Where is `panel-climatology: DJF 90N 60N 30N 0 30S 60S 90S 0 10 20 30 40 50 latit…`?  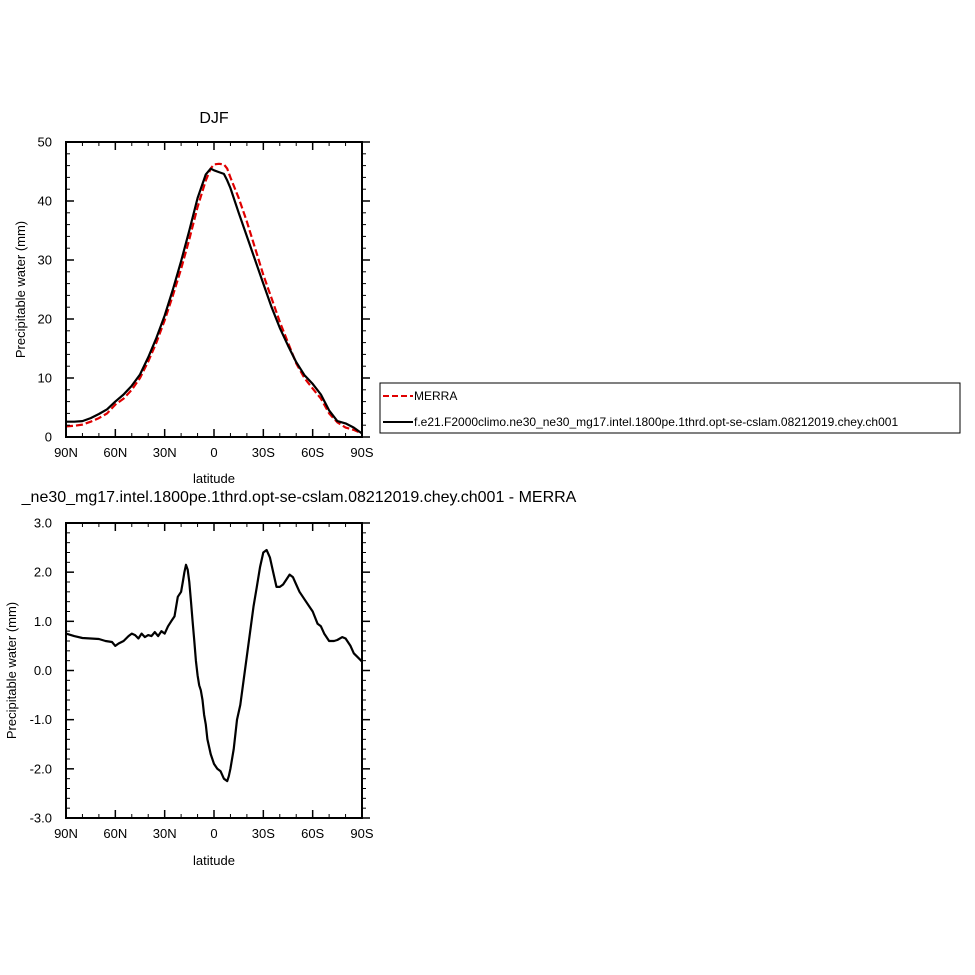
panel-climatology: DJF 90N 60N 30N 0 30S 60S 90S 0 10 20 30 40 50 latit… is located at coordinates (193, 298).